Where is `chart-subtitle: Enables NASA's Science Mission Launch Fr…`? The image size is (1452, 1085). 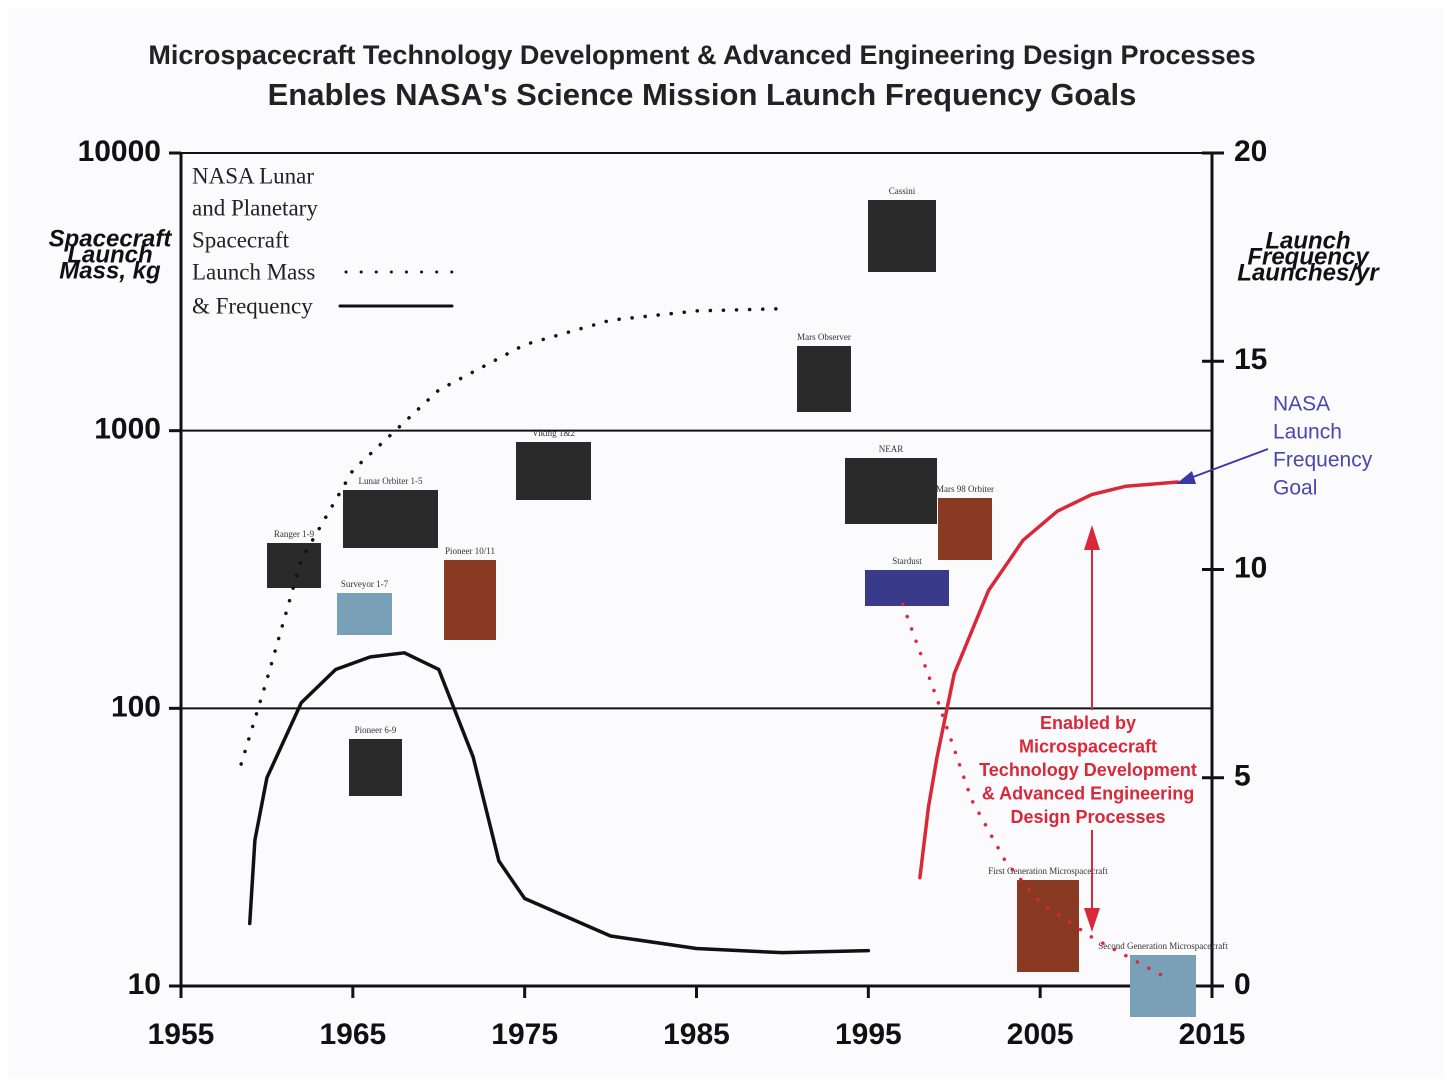
chart-subtitle: Enables NASA's Science Mission Launch Fr… is located at coordinates (702, 94).